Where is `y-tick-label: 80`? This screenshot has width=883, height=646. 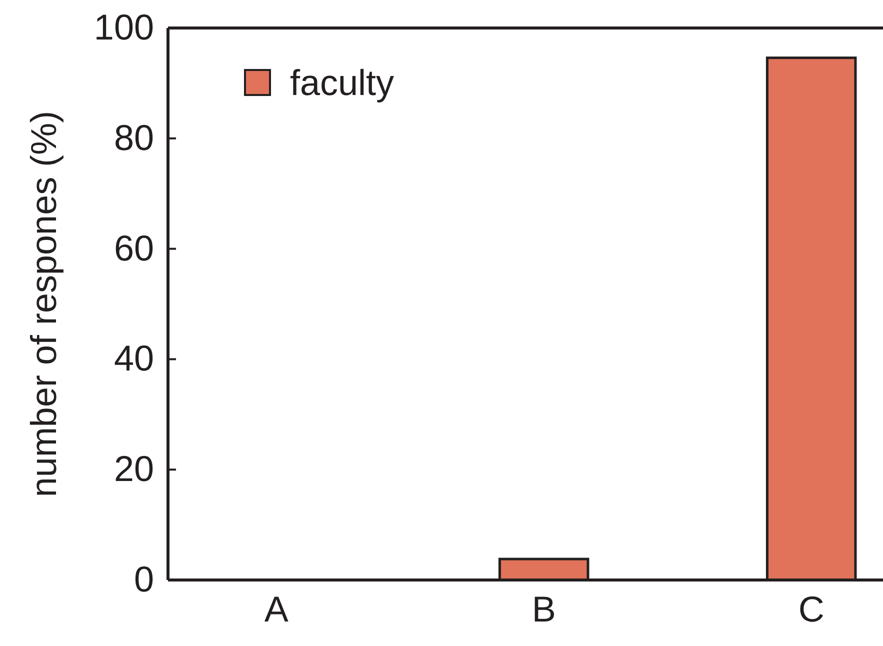 y-tick-label: 80 is located at coordinates (134, 137).